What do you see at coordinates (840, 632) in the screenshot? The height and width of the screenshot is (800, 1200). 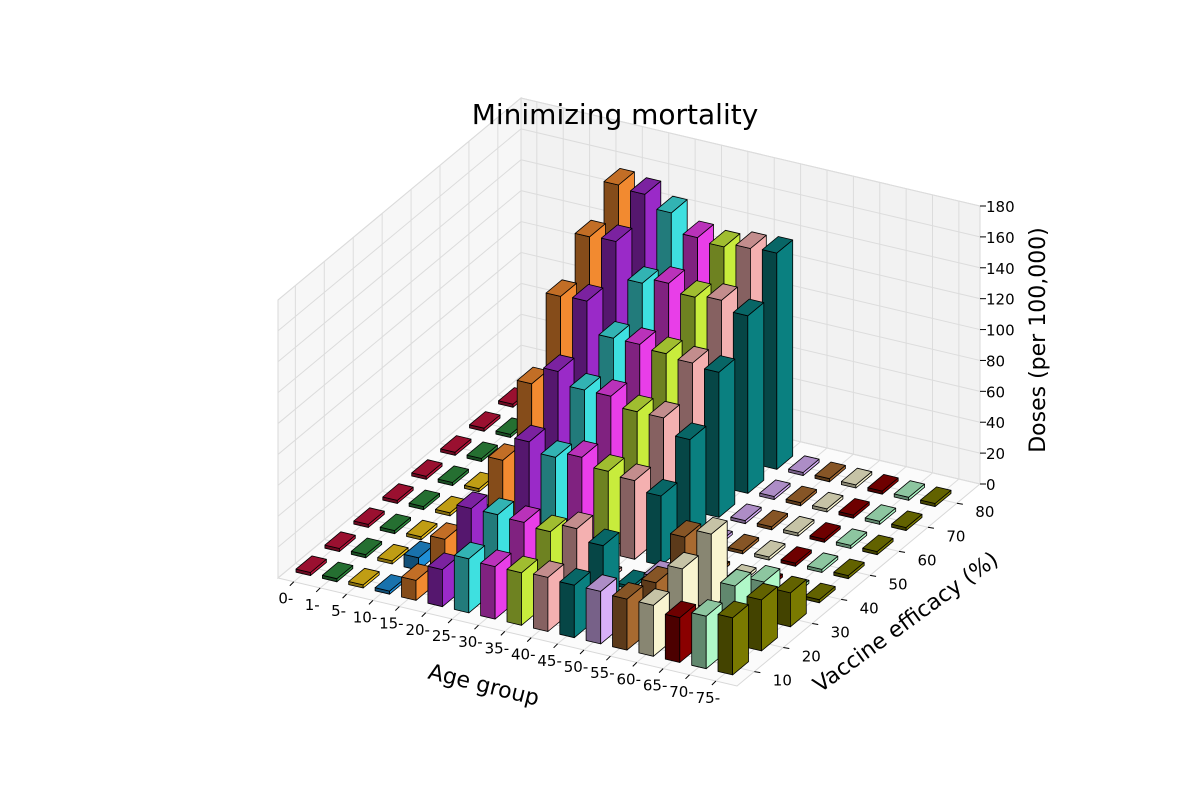 I see `y-tick-label: 30` at bounding box center [840, 632].